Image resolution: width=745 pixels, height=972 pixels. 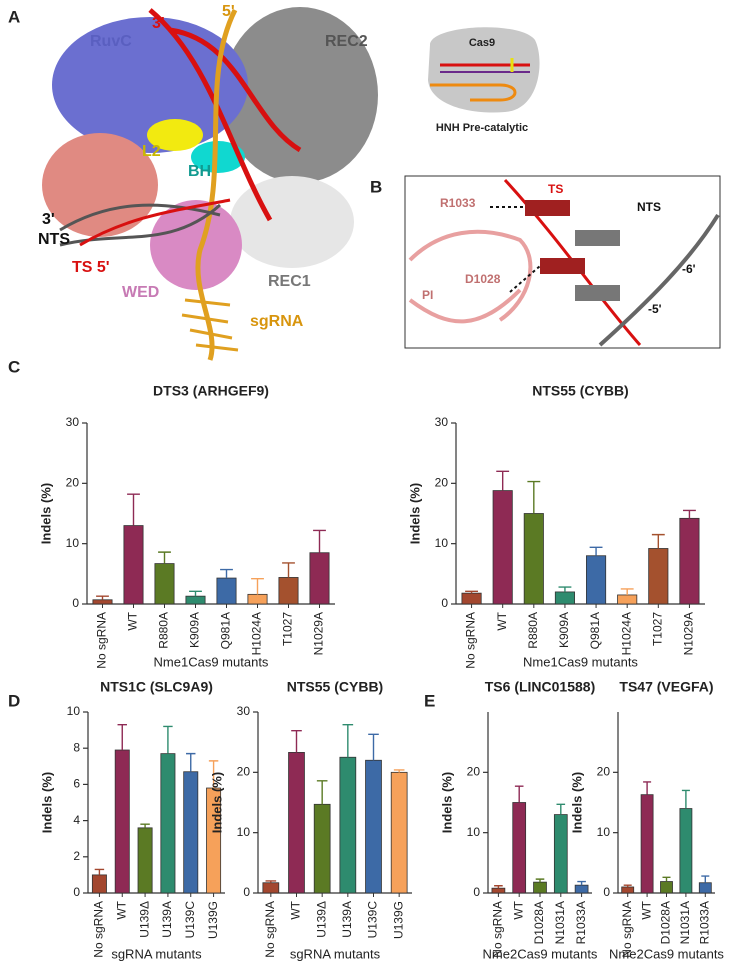 I want to click on x-tick-label: U139C, so click(x=190, y=920).